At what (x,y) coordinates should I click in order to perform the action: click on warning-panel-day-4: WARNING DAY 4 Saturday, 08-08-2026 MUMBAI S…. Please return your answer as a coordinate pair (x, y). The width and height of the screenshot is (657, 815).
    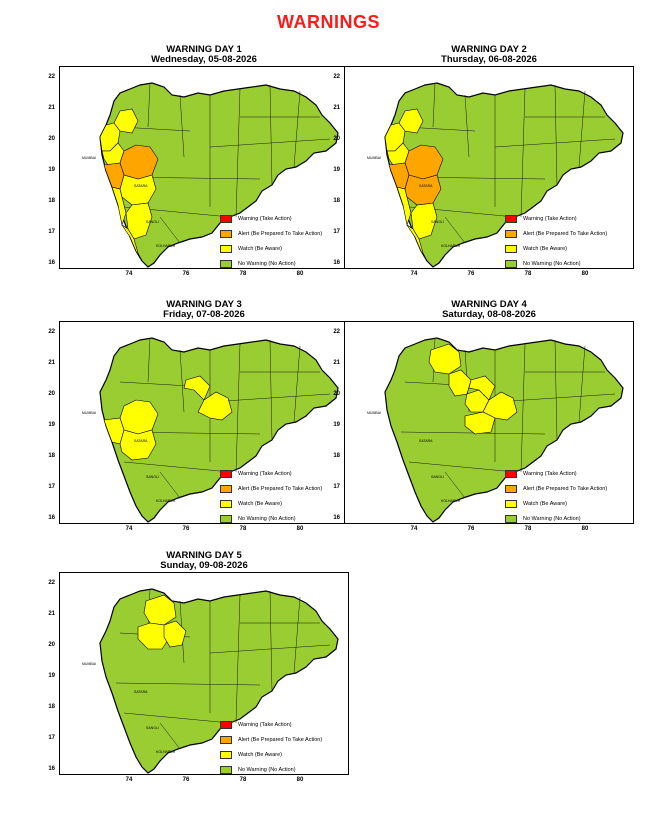
    Looking at the image, I should click on (483, 418).